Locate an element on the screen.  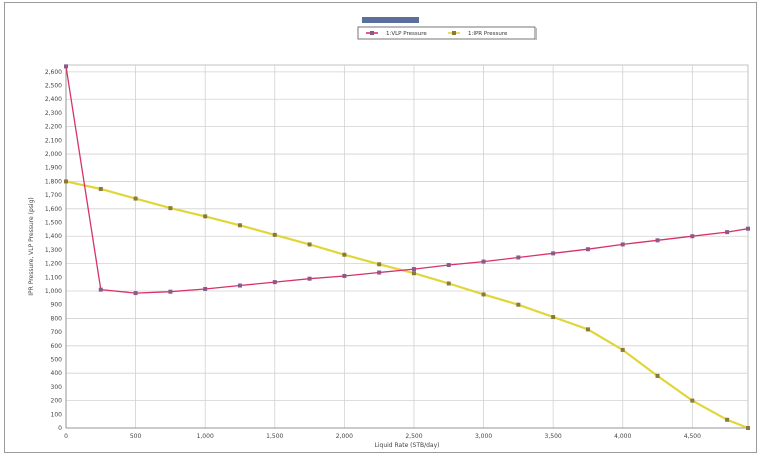
legend-label: 1:IPR Pressure is located at coordinates (488, 34).